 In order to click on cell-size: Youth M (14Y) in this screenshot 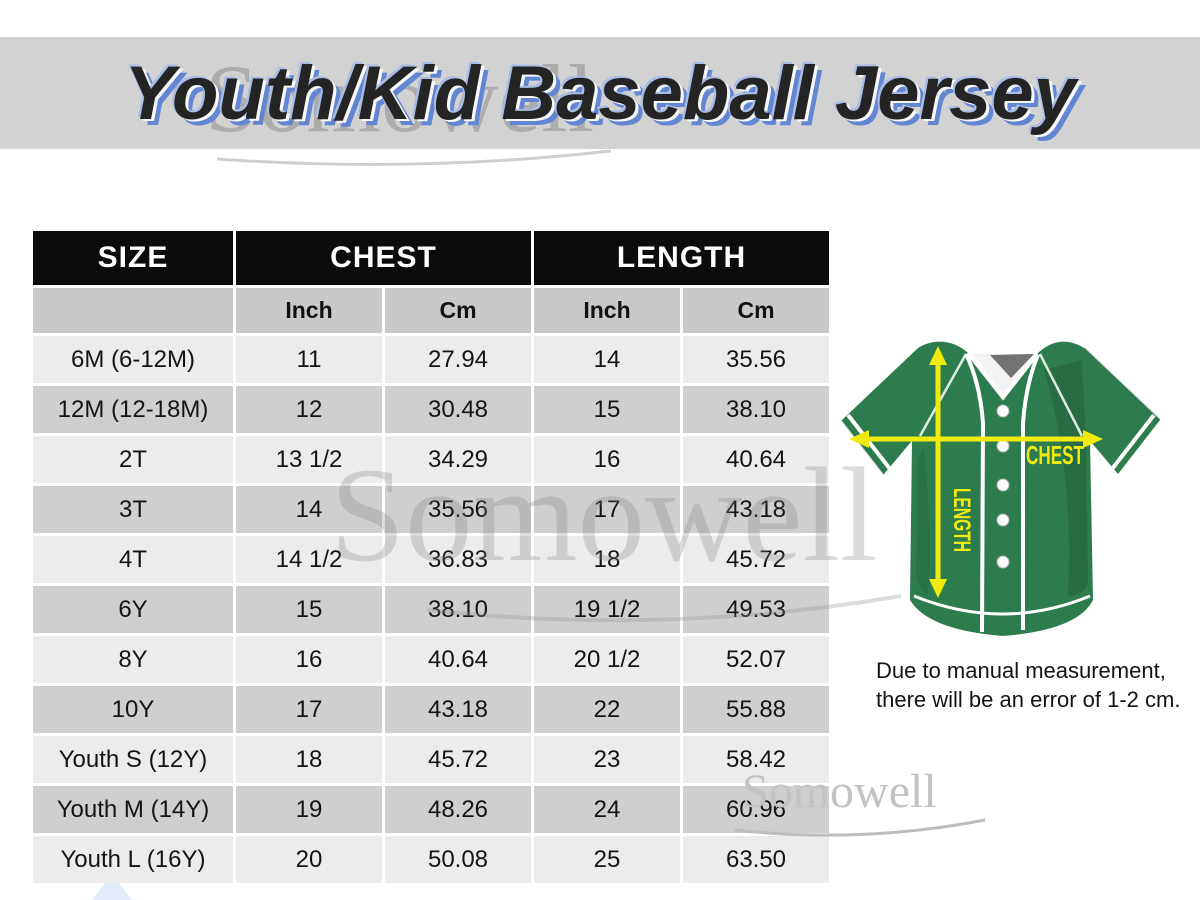, I will do `click(133, 809)`.